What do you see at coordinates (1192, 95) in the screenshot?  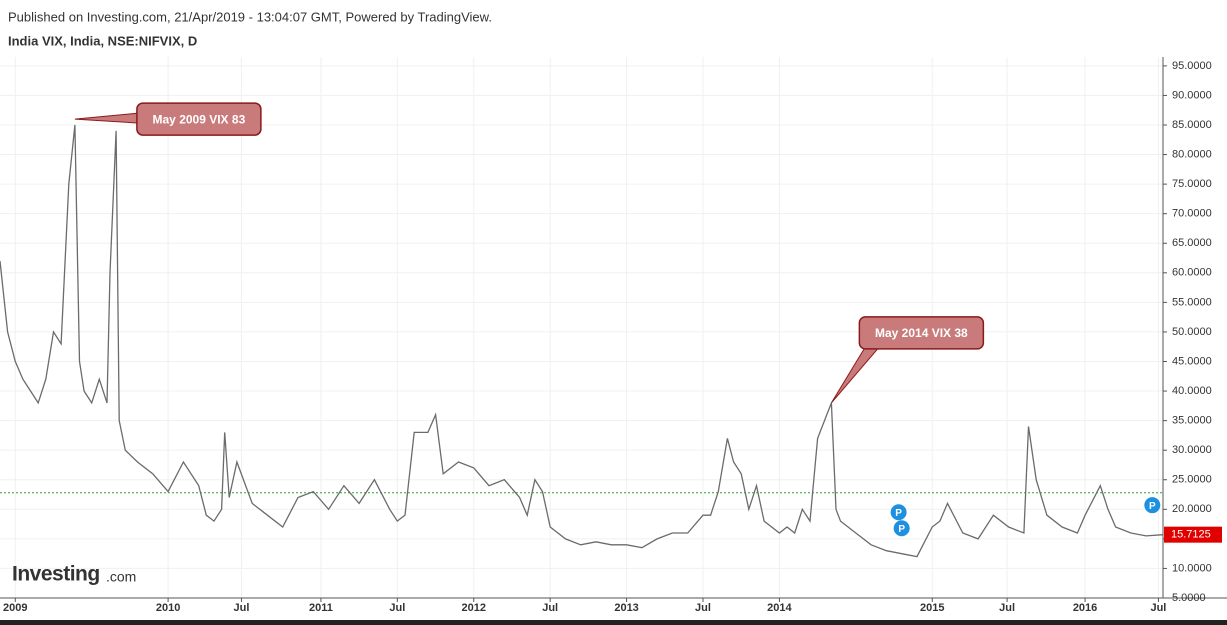 I see `y-tick-label: 90.0000` at bounding box center [1192, 95].